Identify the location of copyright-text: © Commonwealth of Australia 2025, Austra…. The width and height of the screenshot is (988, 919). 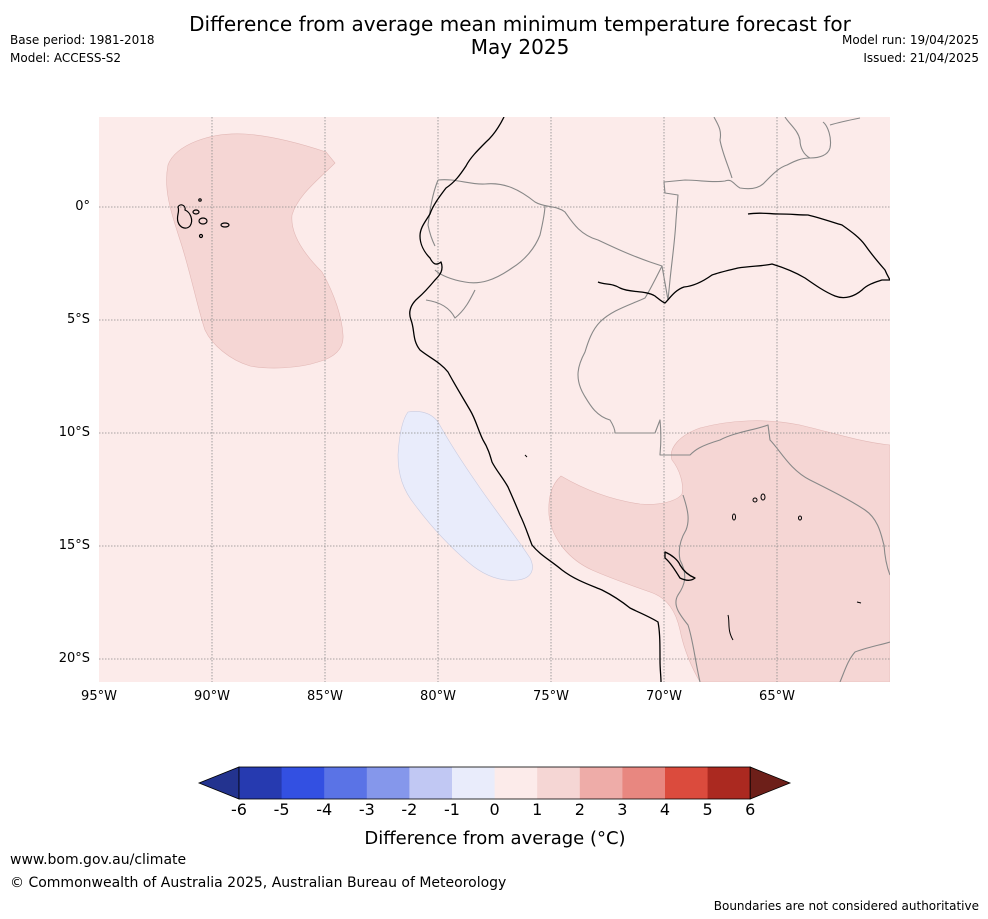
(258, 883).